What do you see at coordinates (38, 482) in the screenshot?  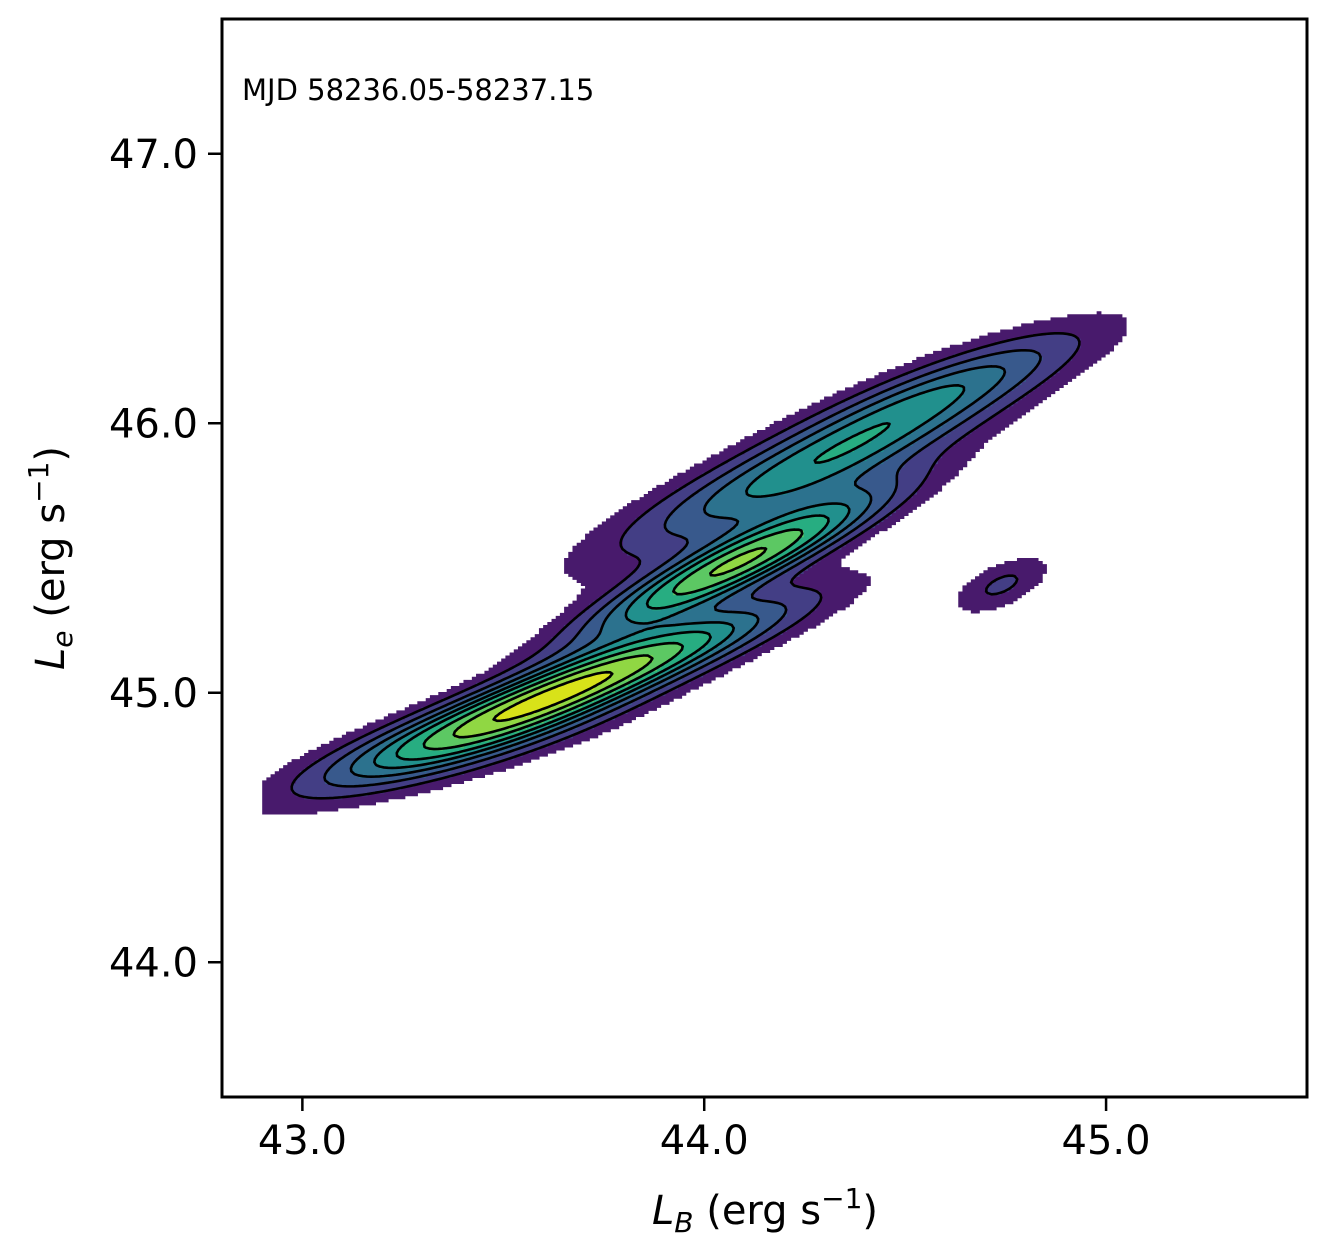 I see `y-axis-label-exponent: −1` at bounding box center [38, 482].